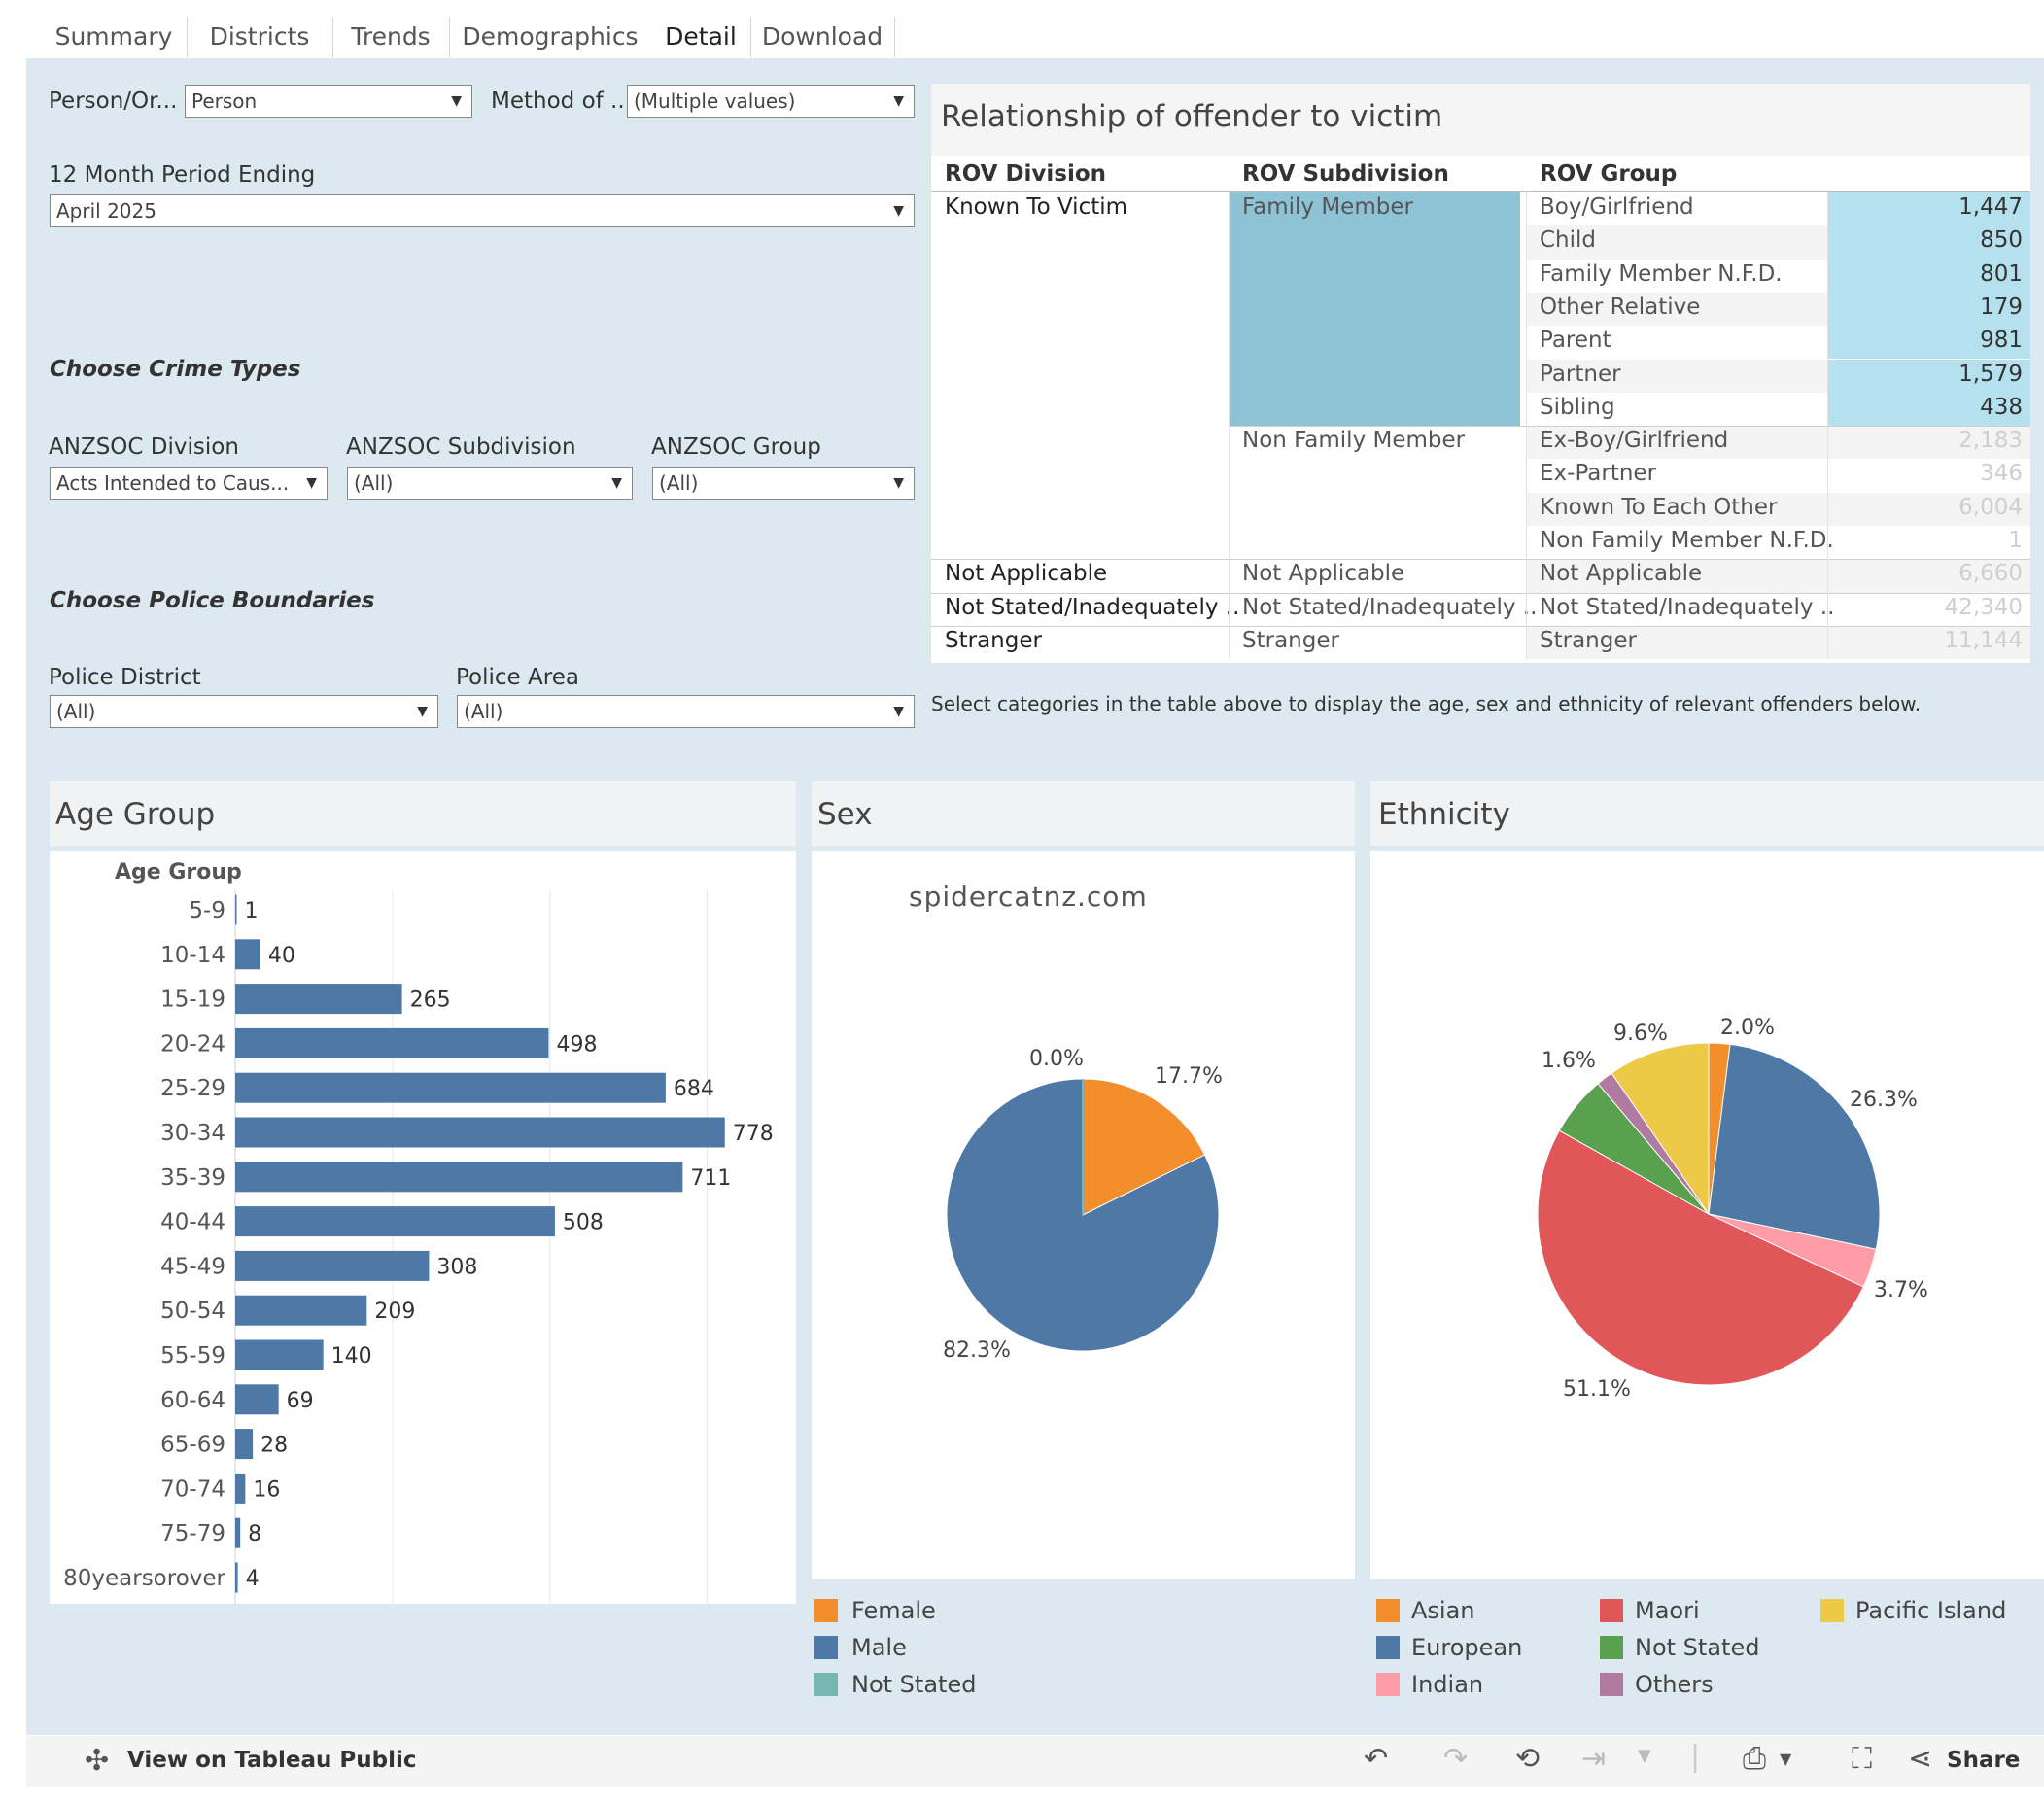 The height and width of the screenshot is (1804, 2044). Describe the element at coordinates (1659, 507) in the screenshot. I see `rov-group-cell: Known To Each Other` at that location.